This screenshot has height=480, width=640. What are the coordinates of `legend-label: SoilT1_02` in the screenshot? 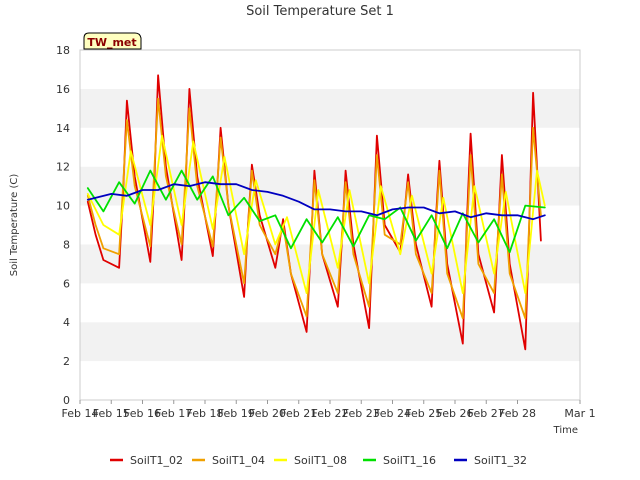 It's located at (156, 460).